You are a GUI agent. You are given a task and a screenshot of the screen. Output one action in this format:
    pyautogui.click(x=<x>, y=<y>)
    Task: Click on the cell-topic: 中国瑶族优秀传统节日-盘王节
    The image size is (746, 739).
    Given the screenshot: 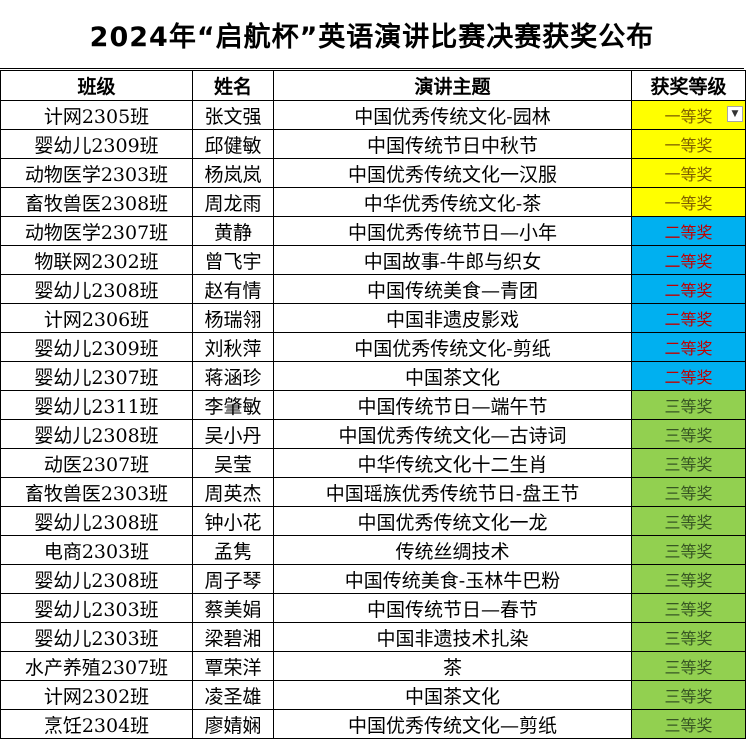 What is the action you would take?
    pyautogui.click(x=452, y=492)
    